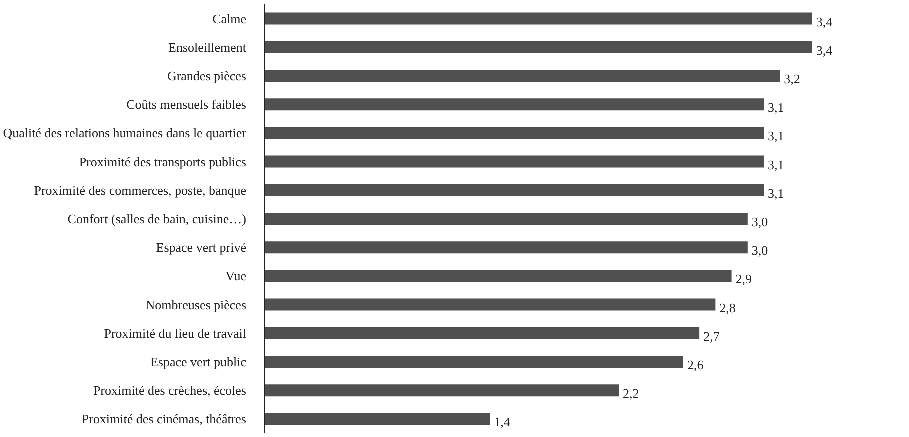 The height and width of the screenshot is (437, 909). What do you see at coordinates (157, 219) in the screenshot?
I see `y-tick-label: Confort (salles de bain, cuisine…)` at bounding box center [157, 219].